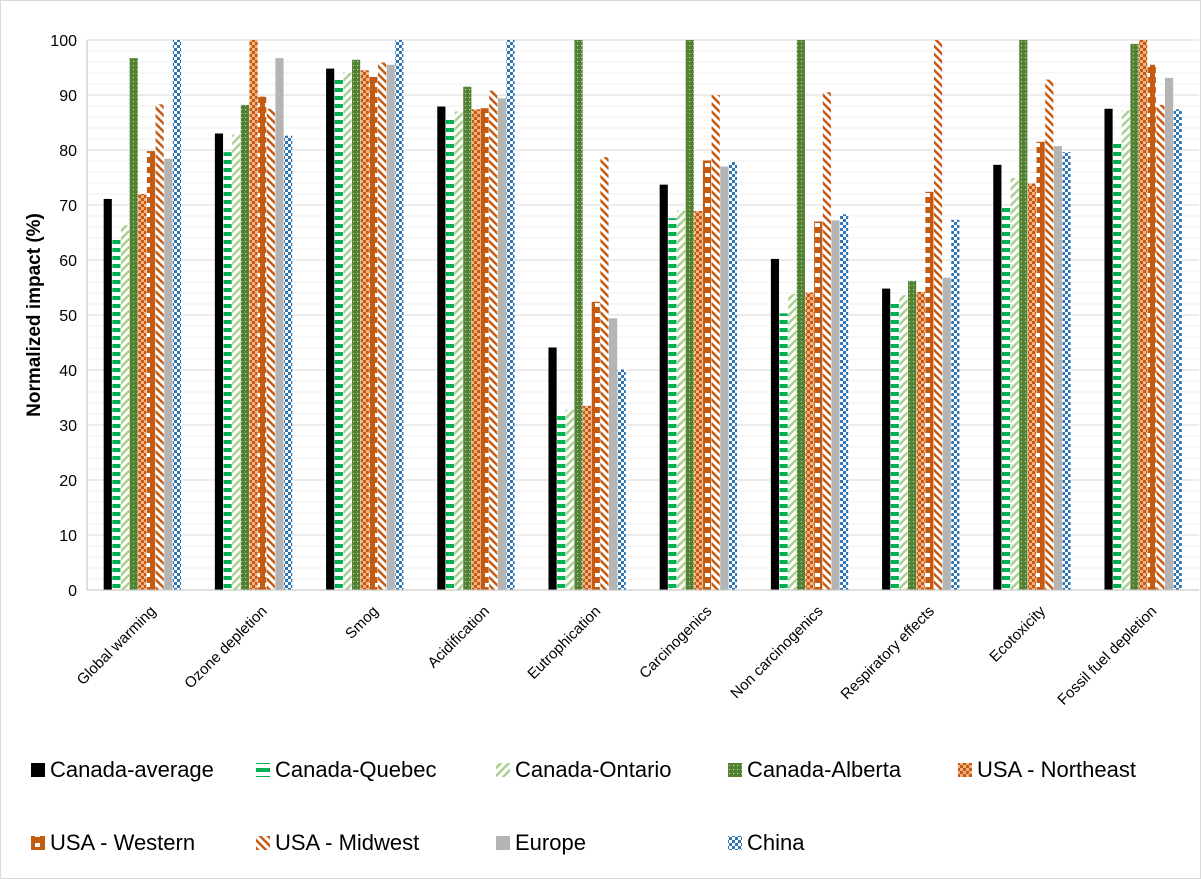  What do you see at coordinates (63, 41) in the screenshot?
I see `y-tick-label: 100` at bounding box center [63, 41].